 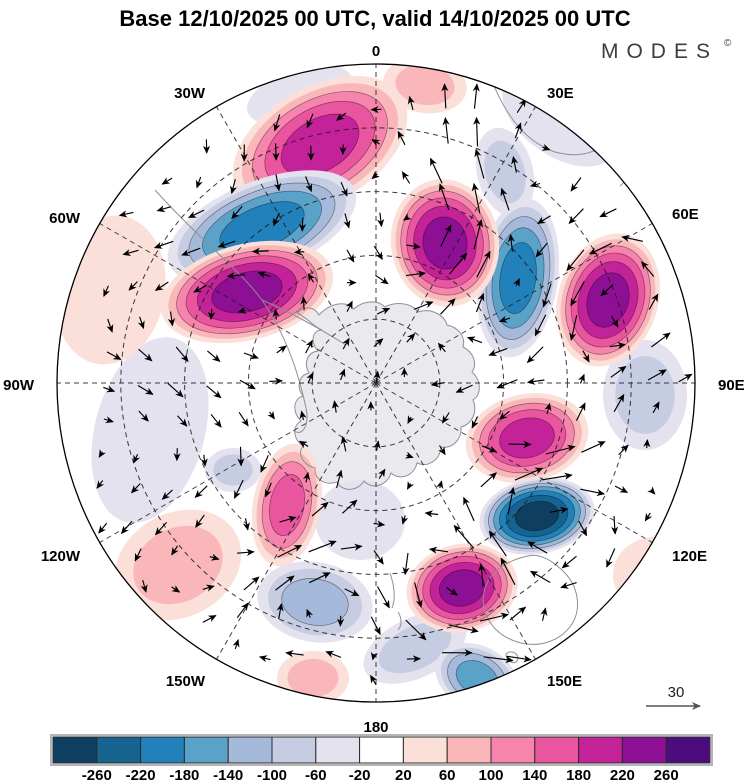 What do you see at coordinates (381, 750) in the screenshot?
I see `colorbar-frame` at bounding box center [381, 750].